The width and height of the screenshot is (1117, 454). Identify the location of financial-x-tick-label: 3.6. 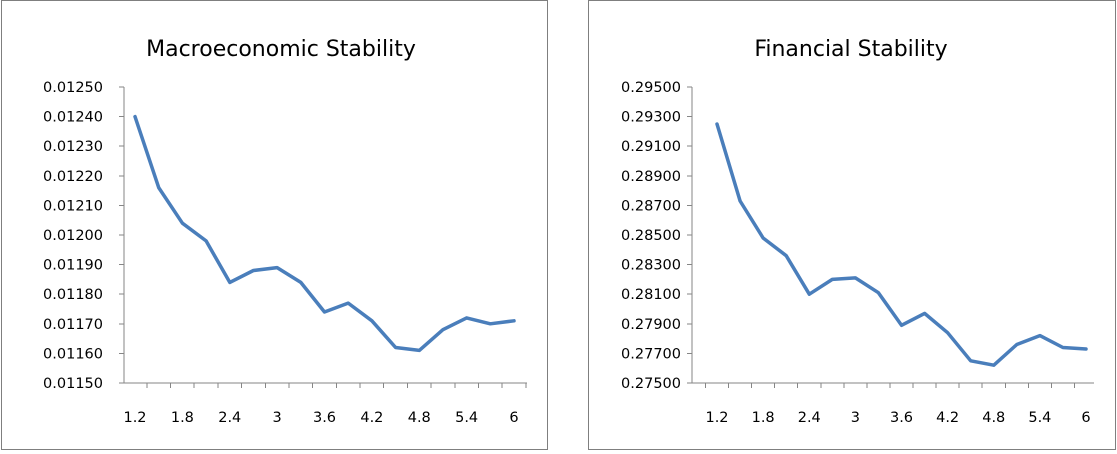
(901, 418).